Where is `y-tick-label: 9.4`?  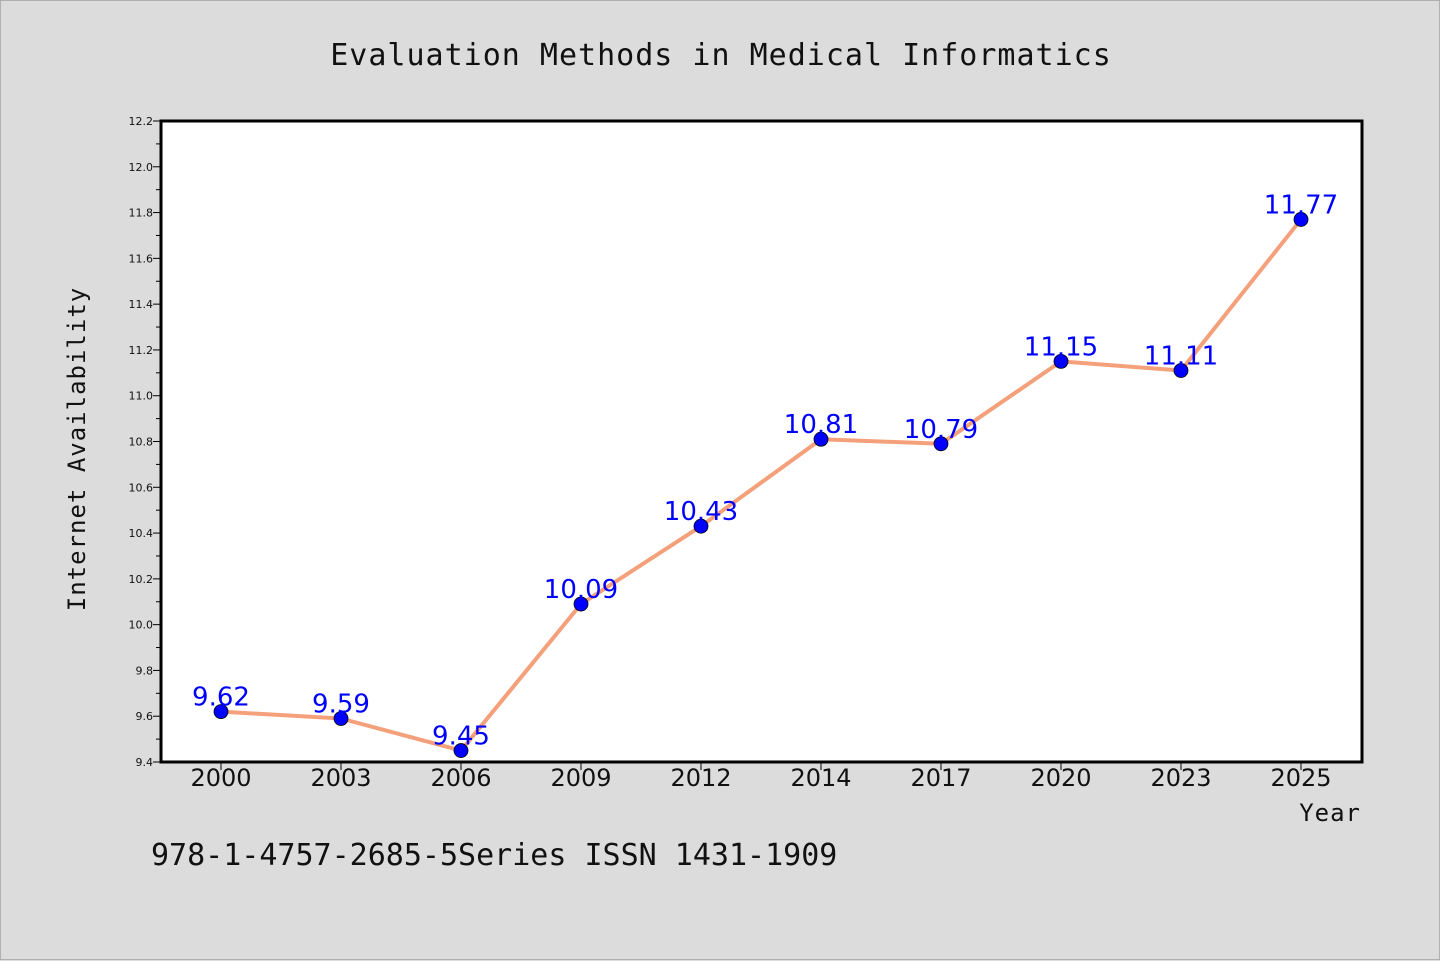
y-tick-label: 9.4 is located at coordinates (145, 762).